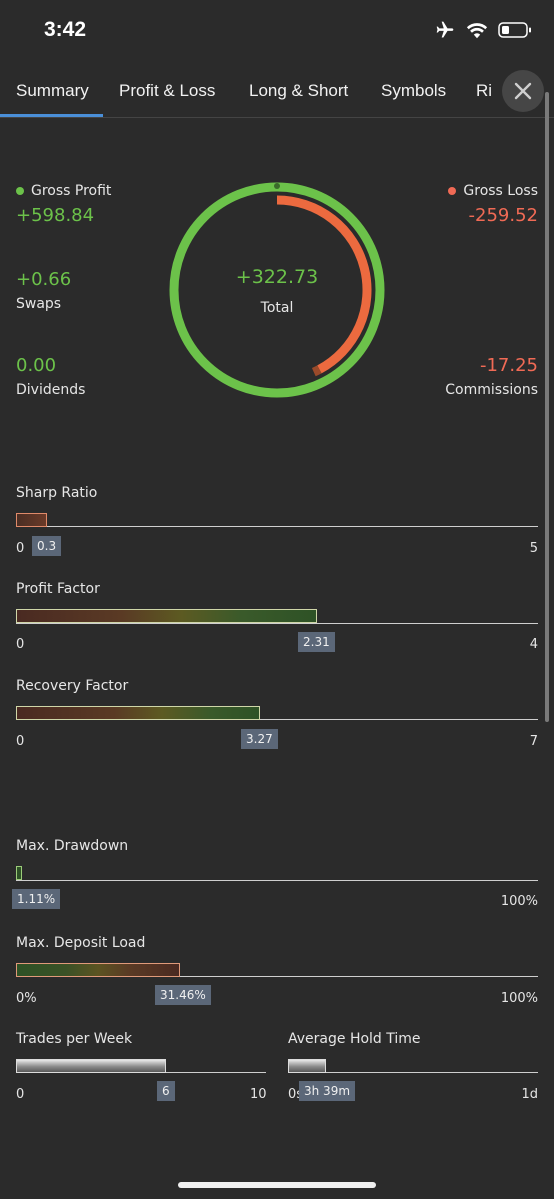  What do you see at coordinates (74, 1039) in the screenshot?
I see `trades-per-week-title: Trades per Week` at bounding box center [74, 1039].